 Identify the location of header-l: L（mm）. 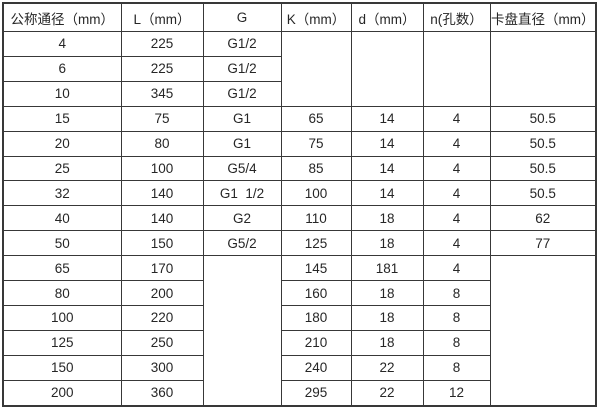
(162, 17).